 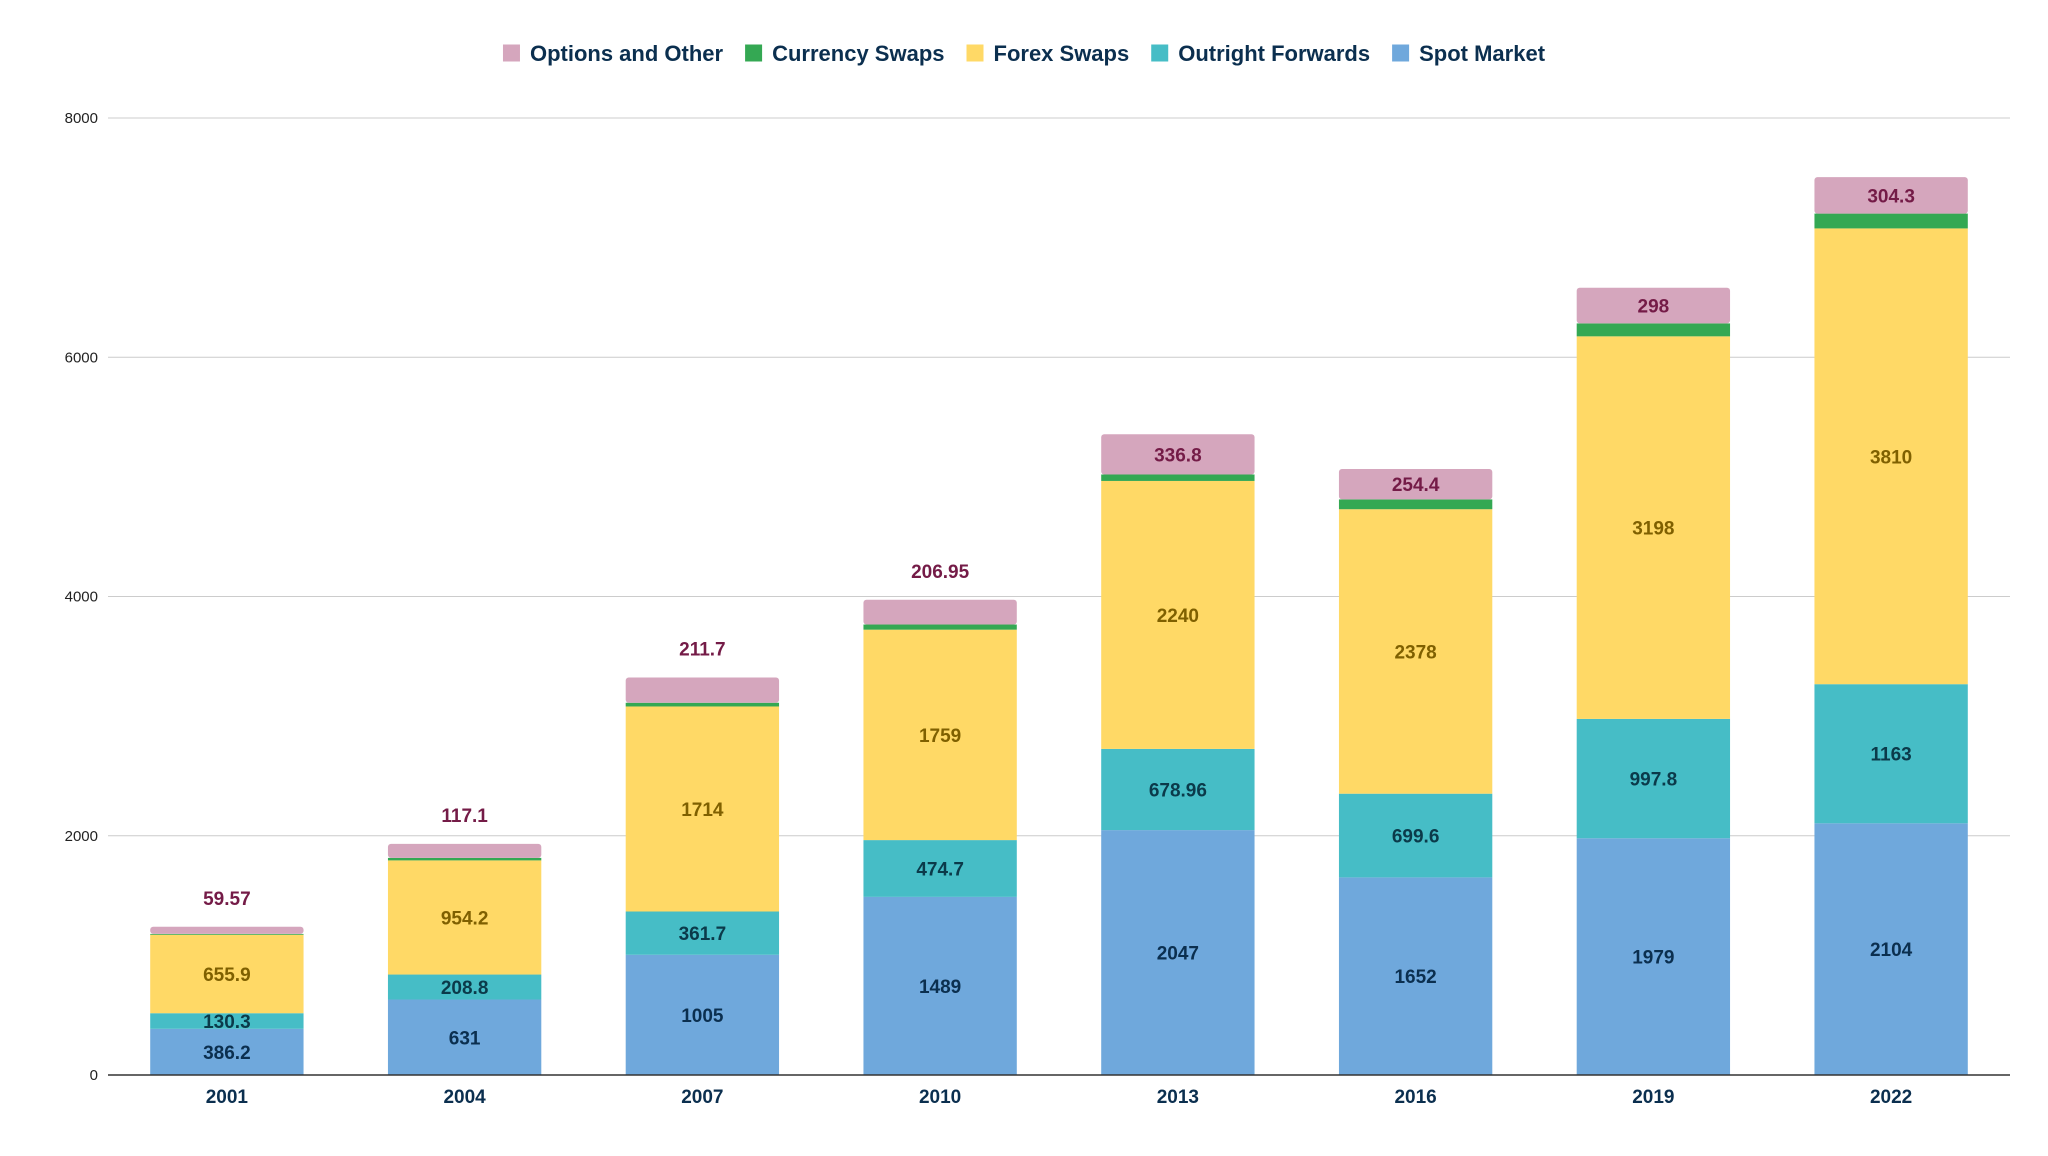 I want to click on data-label: 2047, so click(x=1178, y=954).